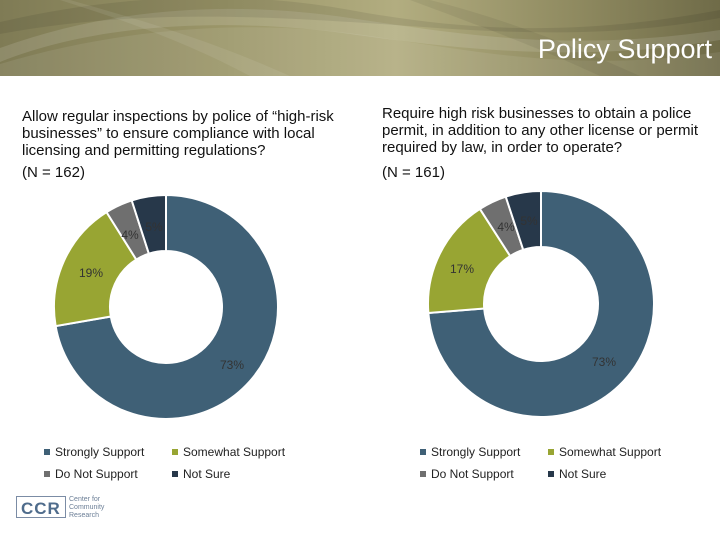 This screenshot has width=720, height=540. What do you see at coordinates (84, 515) in the screenshot?
I see `ccr-logo-line-3: Research` at bounding box center [84, 515].